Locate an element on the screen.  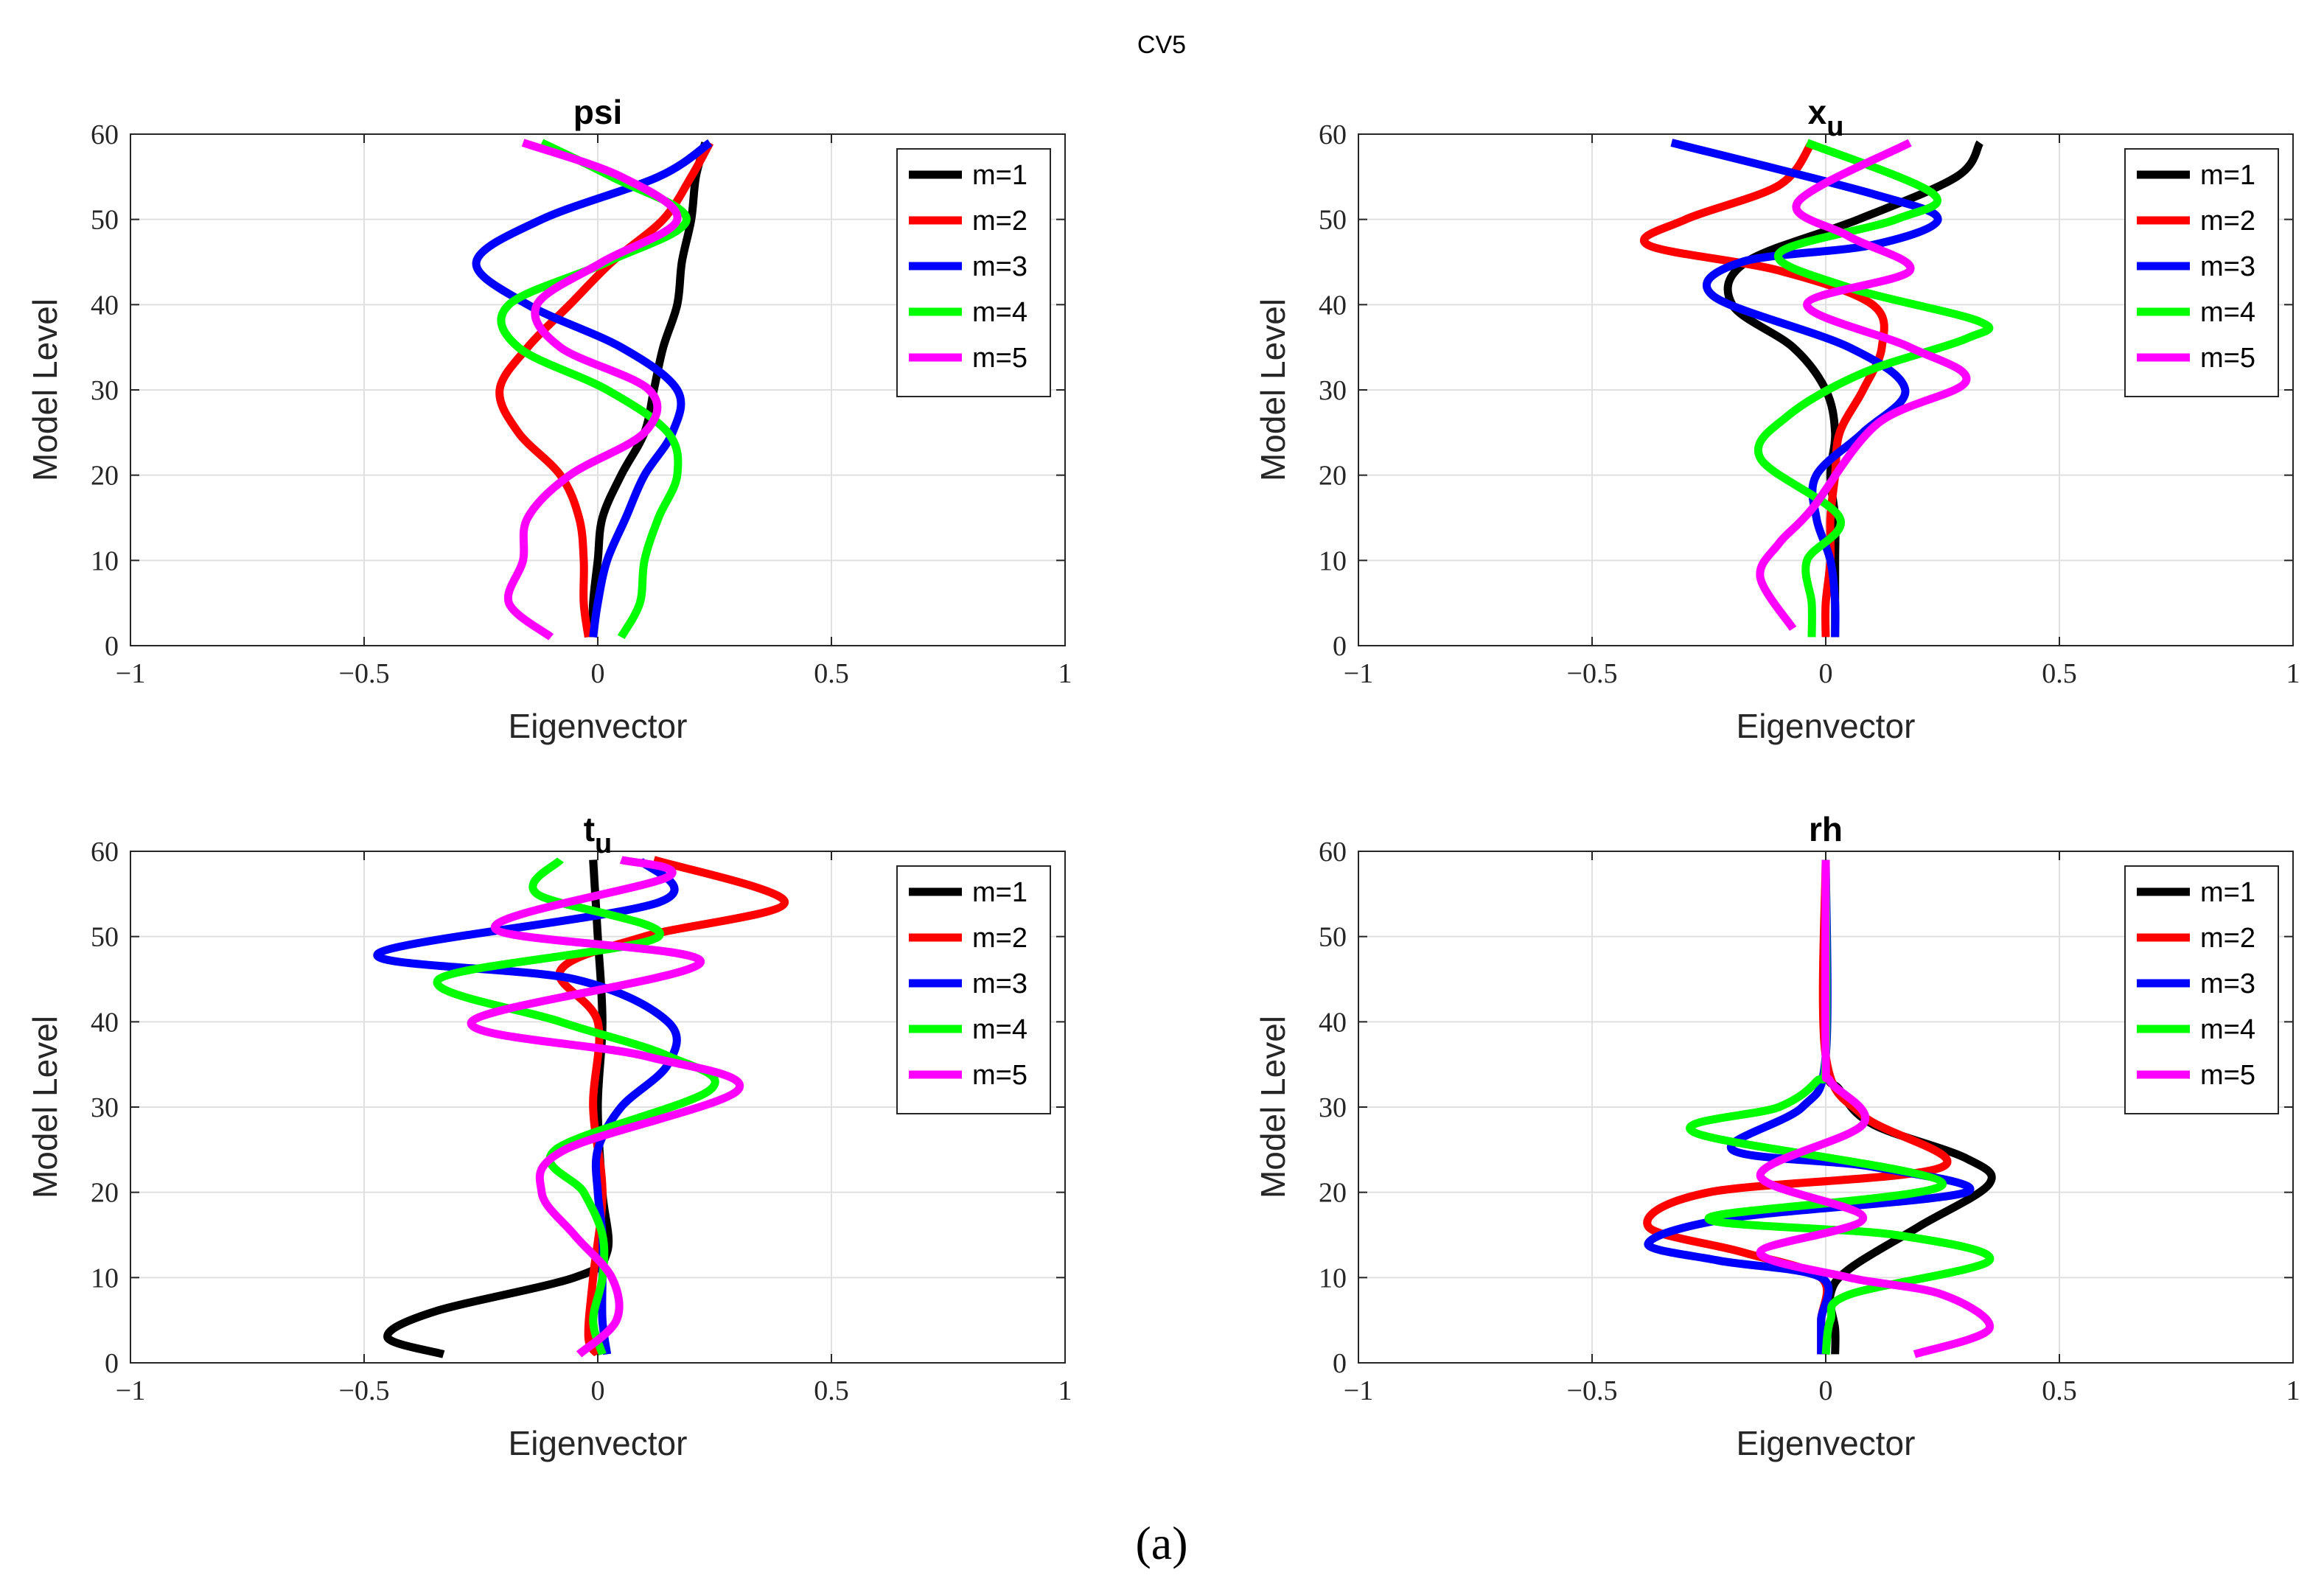
panel-xu-title-sub: u is located at coordinates (1834, 126).